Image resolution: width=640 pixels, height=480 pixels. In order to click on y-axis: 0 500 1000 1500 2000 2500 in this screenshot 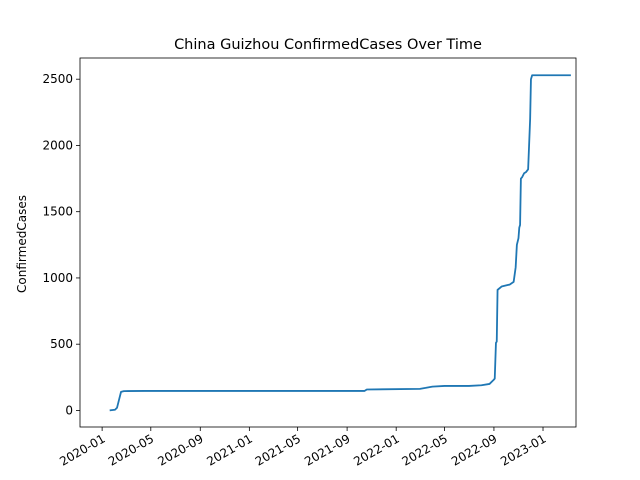, I will do `click(61, 244)`.